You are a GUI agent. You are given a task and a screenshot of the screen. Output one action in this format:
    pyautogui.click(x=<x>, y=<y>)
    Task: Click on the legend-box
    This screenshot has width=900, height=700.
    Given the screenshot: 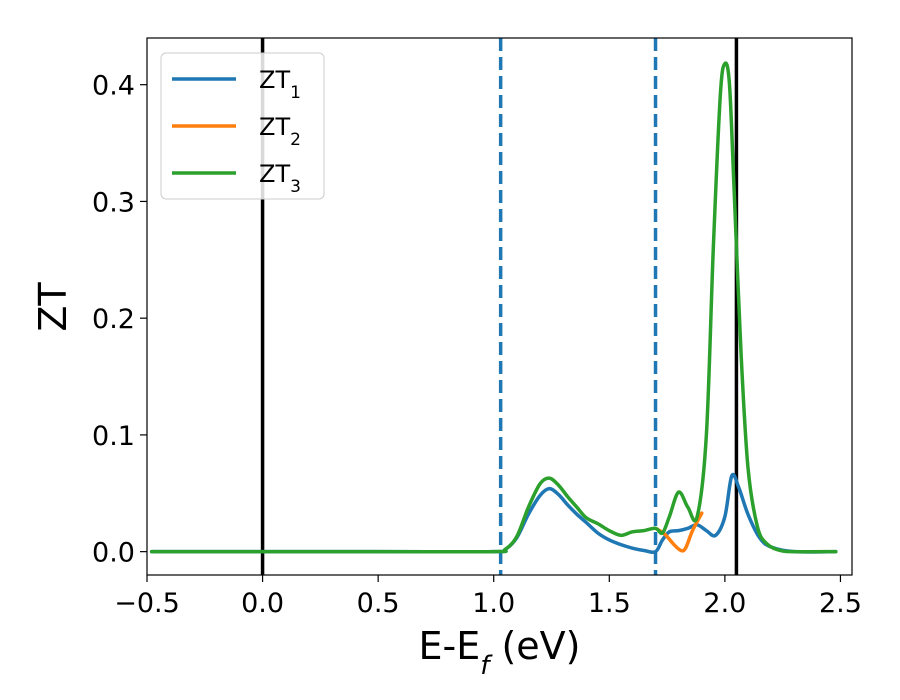 What is the action you would take?
    pyautogui.click(x=242, y=126)
    